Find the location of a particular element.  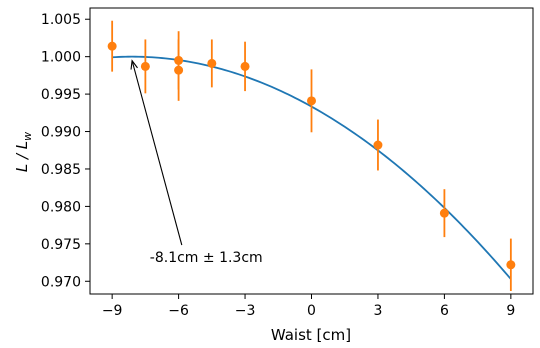

annotation-text: -8.1cm ± 1.3cm is located at coordinates (206, 258).